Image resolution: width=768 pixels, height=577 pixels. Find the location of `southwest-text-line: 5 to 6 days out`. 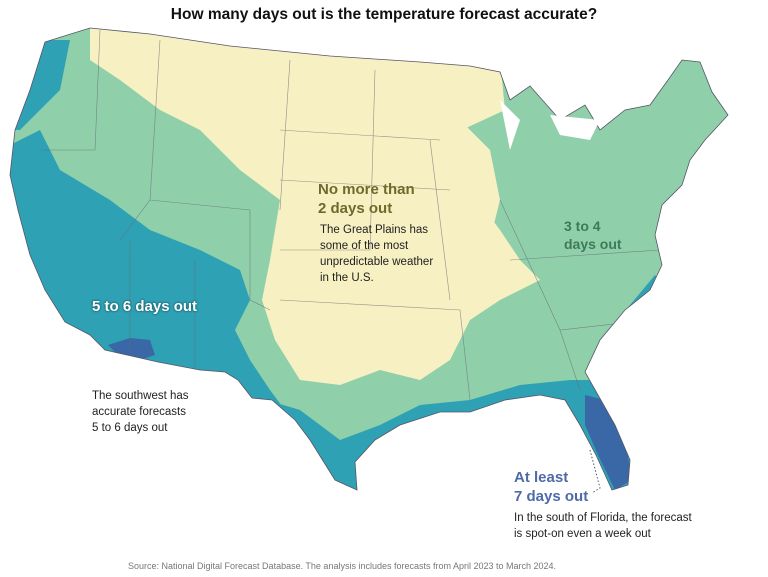

southwest-text-line: 5 to 6 days out is located at coordinates (130, 428).